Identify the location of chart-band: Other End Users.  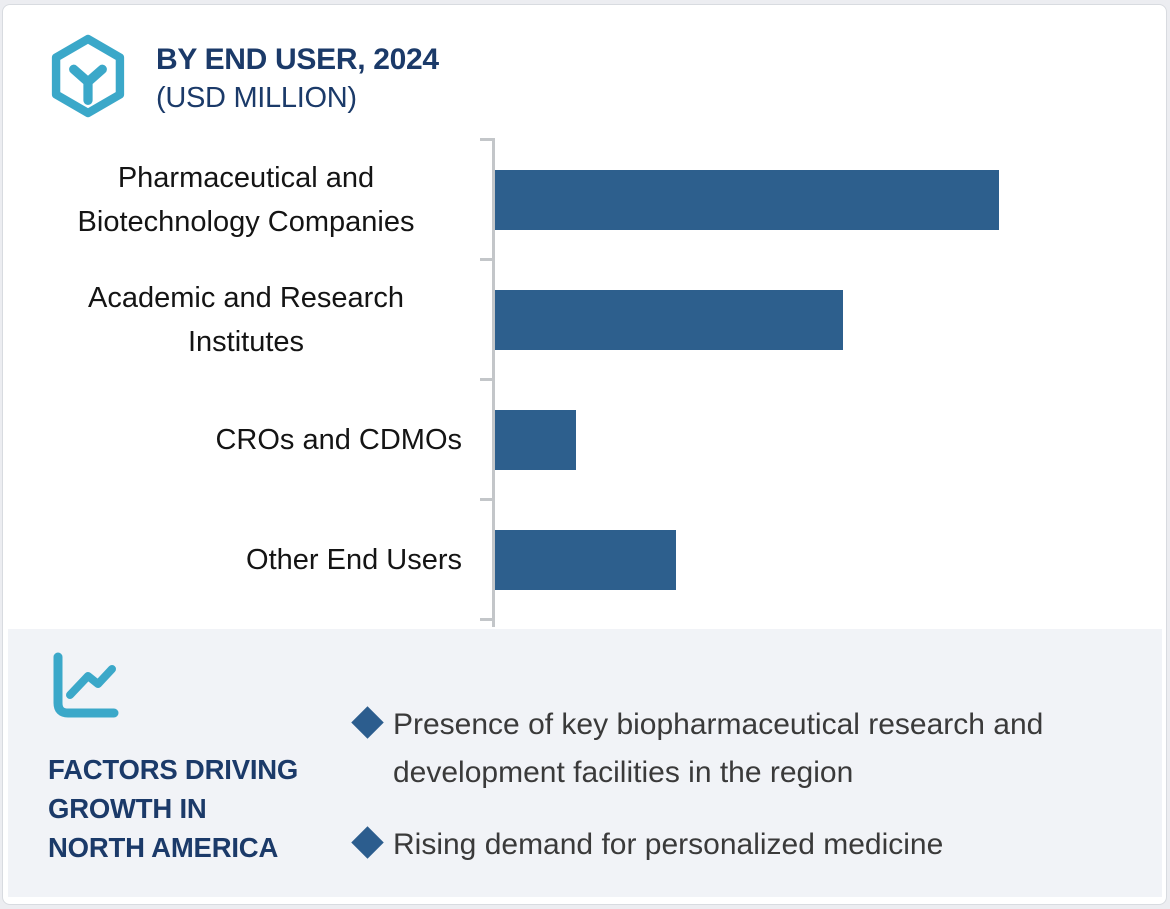
(585, 560).